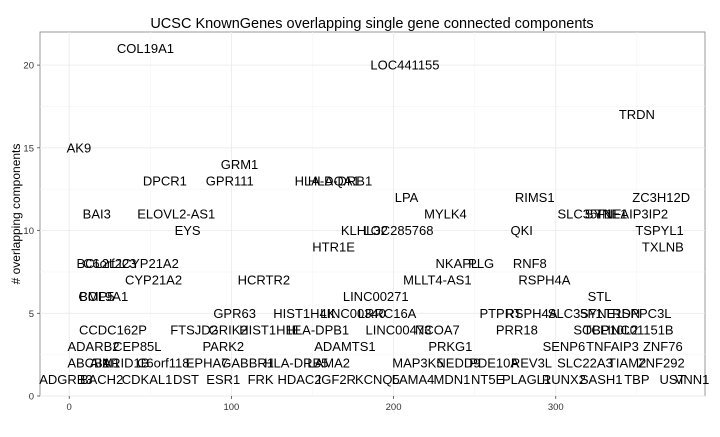 The height and width of the screenshot is (437, 720). What do you see at coordinates (163, 362) in the screenshot?
I see `point-label: C6orf118` at bounding box center [163, 362].